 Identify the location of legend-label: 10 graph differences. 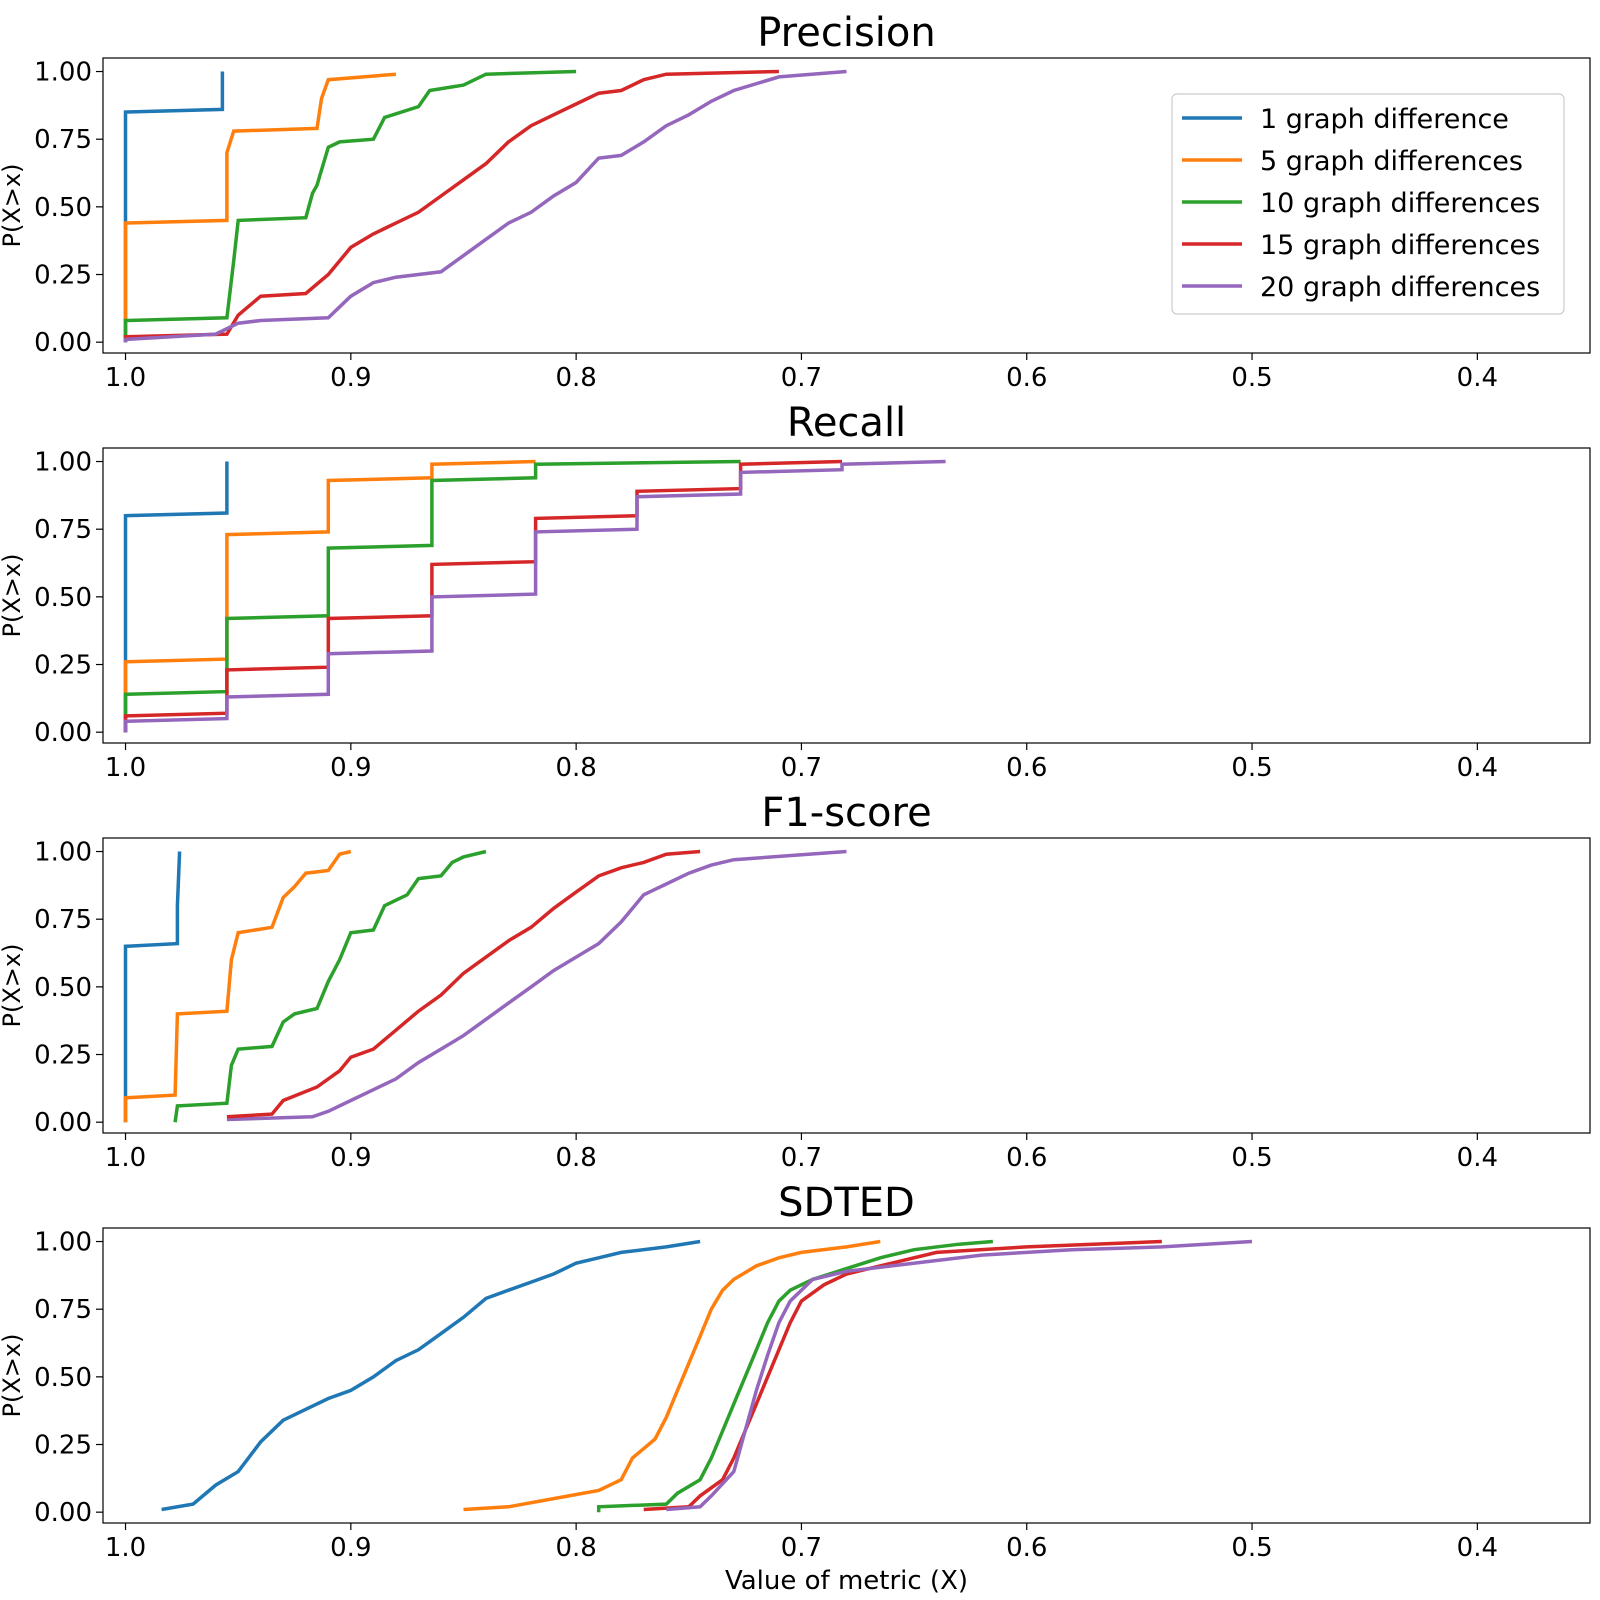
(1400, 203).